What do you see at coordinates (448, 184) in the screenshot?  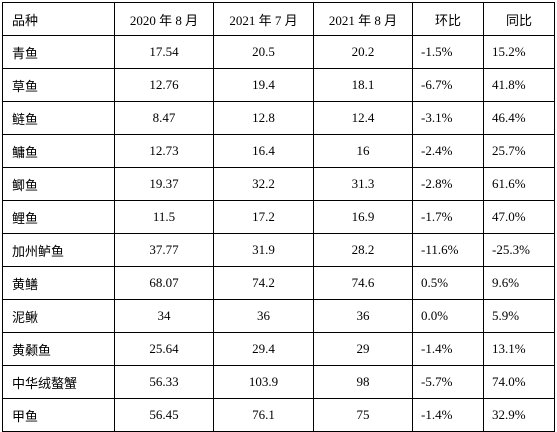 I see `mom-change-cell: -2.8%` at bounding box center [448, 184].